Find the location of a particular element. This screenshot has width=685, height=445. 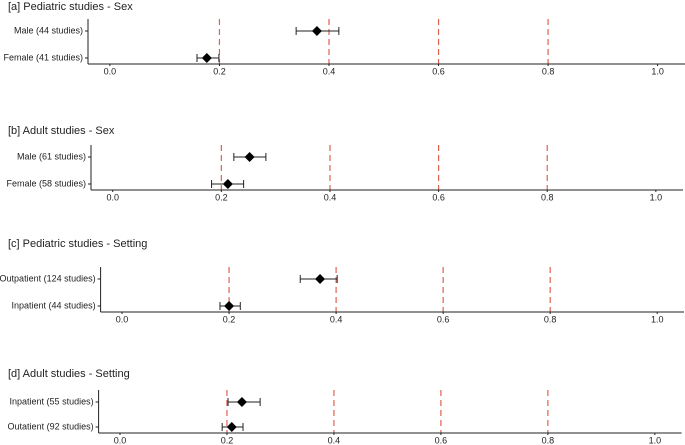

y-tick-label: Outpatient (124 studies) is located at coordinates (48, 278).